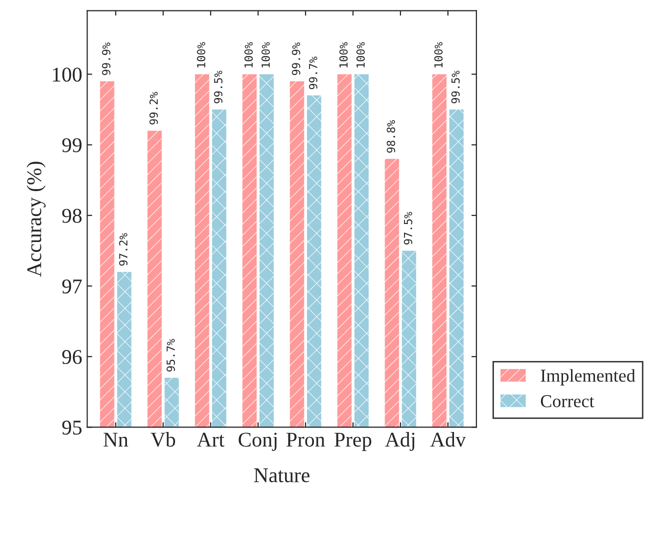 This screenshot has height=534, width=671. Describe the element at coordinates (67, 75) in the screenshot. I see `y-tick-label: 100` at that location.